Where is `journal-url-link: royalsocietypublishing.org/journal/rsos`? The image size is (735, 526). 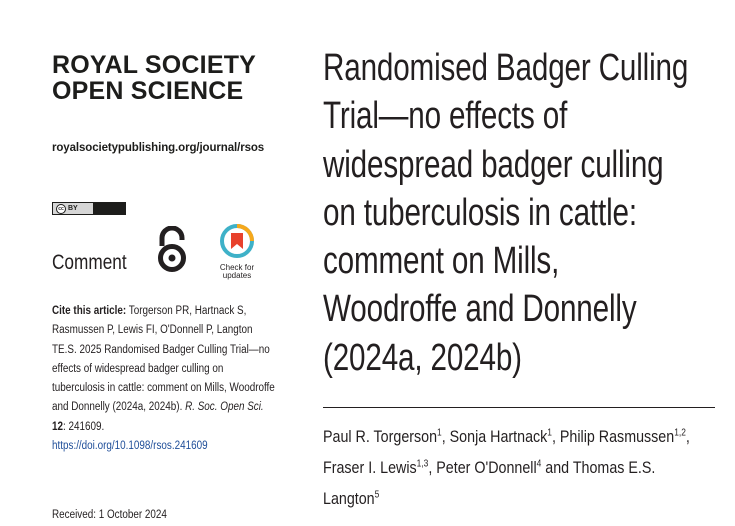 journal-url-link: royalsocietypublishing.org/journal/rsos is located at coordinates (158, 148).